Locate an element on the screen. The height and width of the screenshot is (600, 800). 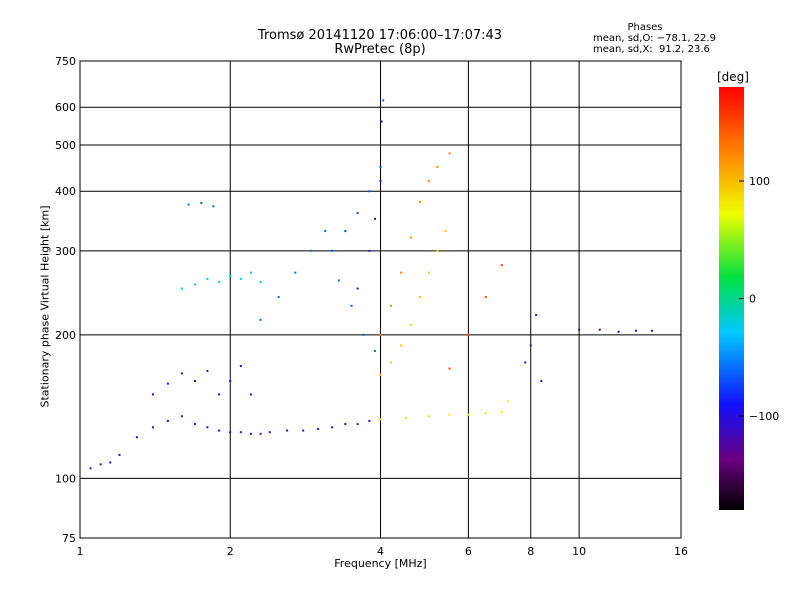
phases-heading: Phases is located at coordinates (645, 27).